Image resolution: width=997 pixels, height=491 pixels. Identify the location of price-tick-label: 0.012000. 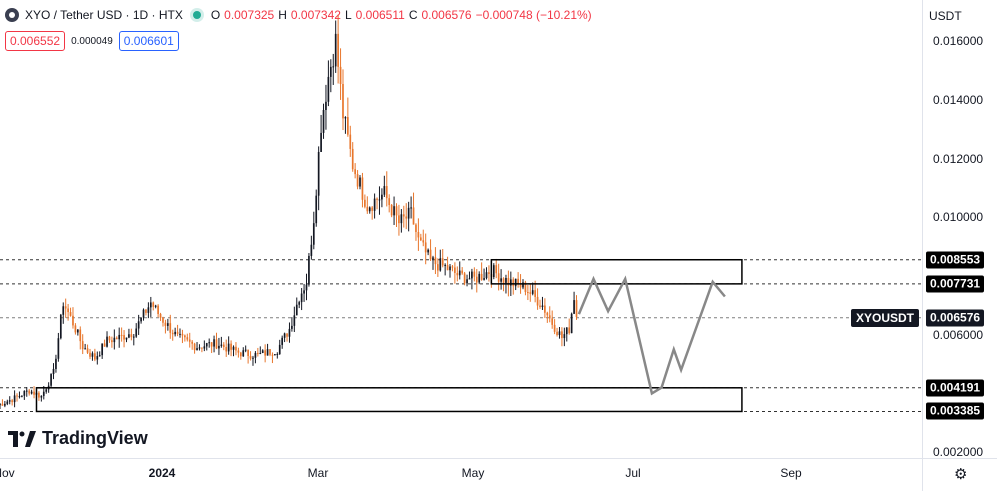
(958, 158).